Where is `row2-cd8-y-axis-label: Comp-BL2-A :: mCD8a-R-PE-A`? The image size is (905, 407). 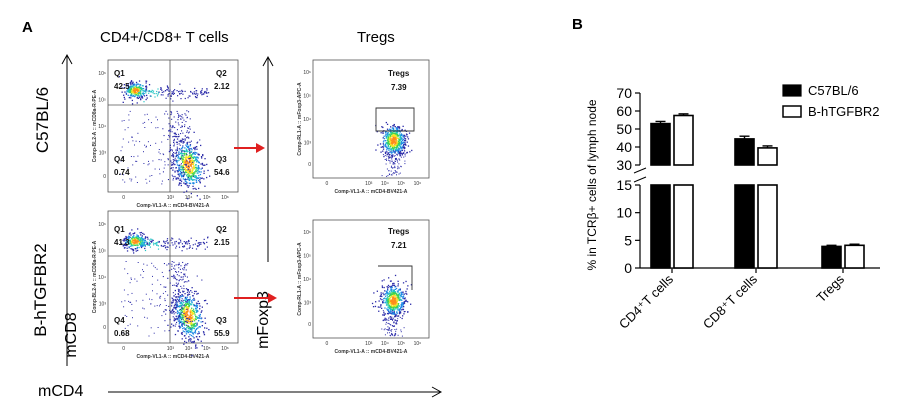
row2-cd8-y-axis-label: Comp-BL2-A :: mCD8a-R-PE-A is located at coordinates (95, 276).